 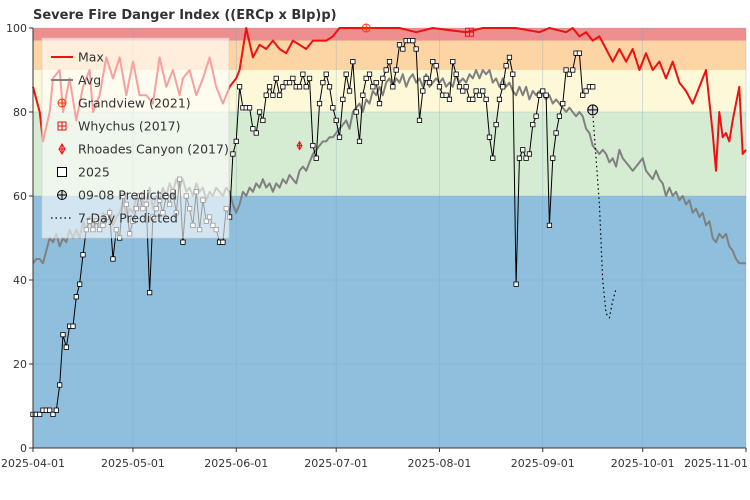 What do you see at coordinates (413, 41) in the screenshot?
I see `2025-point-114` at bounding box center [413, 41].